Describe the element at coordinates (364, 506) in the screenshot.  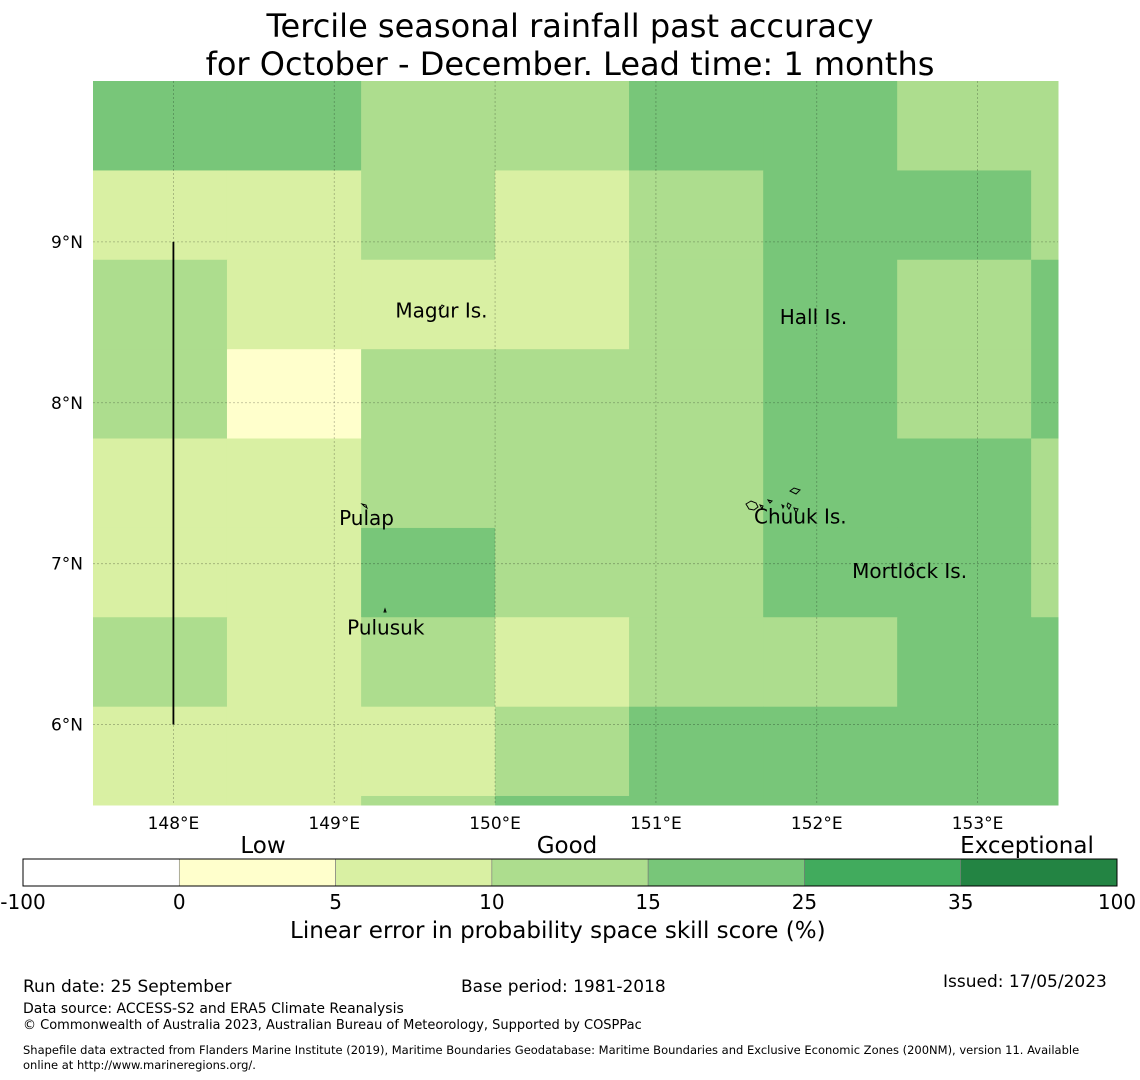
I see `pulap-island-outline` at that location.